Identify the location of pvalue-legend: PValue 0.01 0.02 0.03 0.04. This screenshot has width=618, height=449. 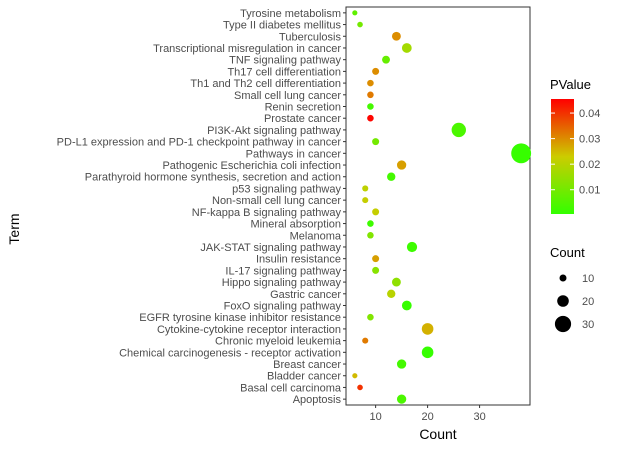
(575, 145).